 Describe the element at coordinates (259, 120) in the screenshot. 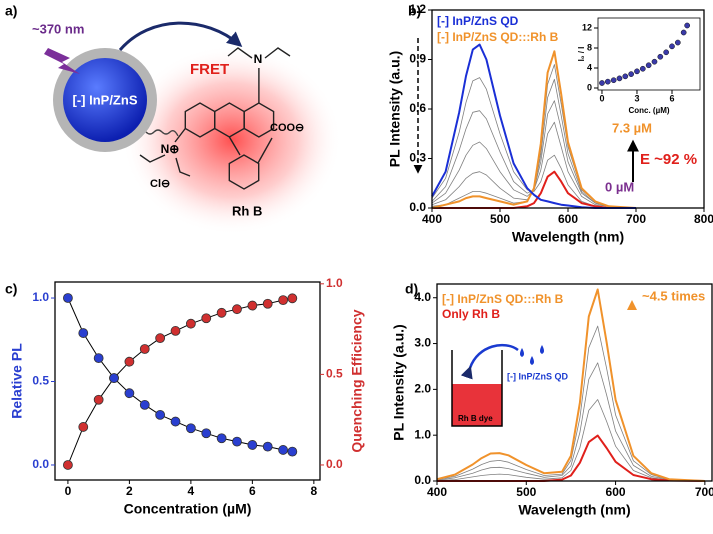

I see `ring` at that location.